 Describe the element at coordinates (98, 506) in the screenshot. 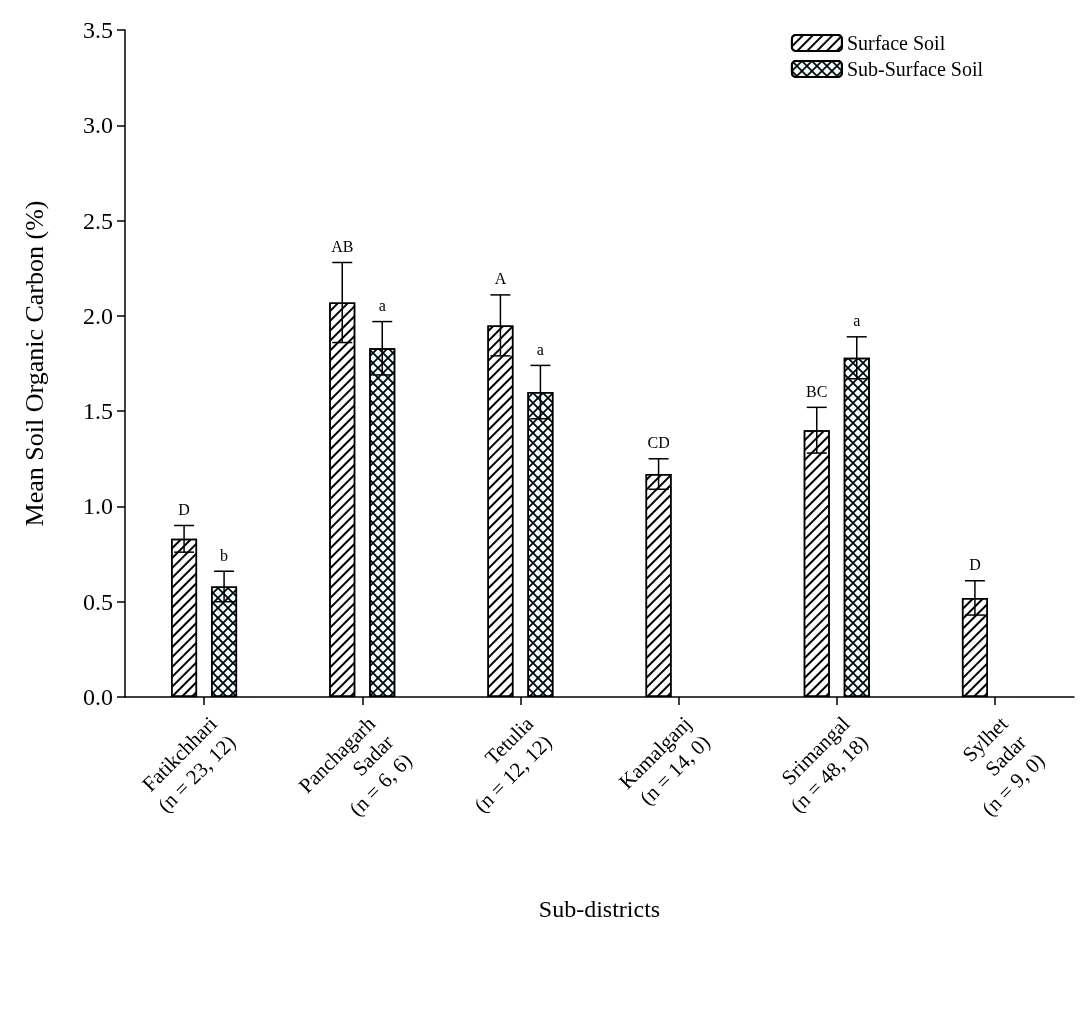

I see `y-tick-label: 1.0` at that location.